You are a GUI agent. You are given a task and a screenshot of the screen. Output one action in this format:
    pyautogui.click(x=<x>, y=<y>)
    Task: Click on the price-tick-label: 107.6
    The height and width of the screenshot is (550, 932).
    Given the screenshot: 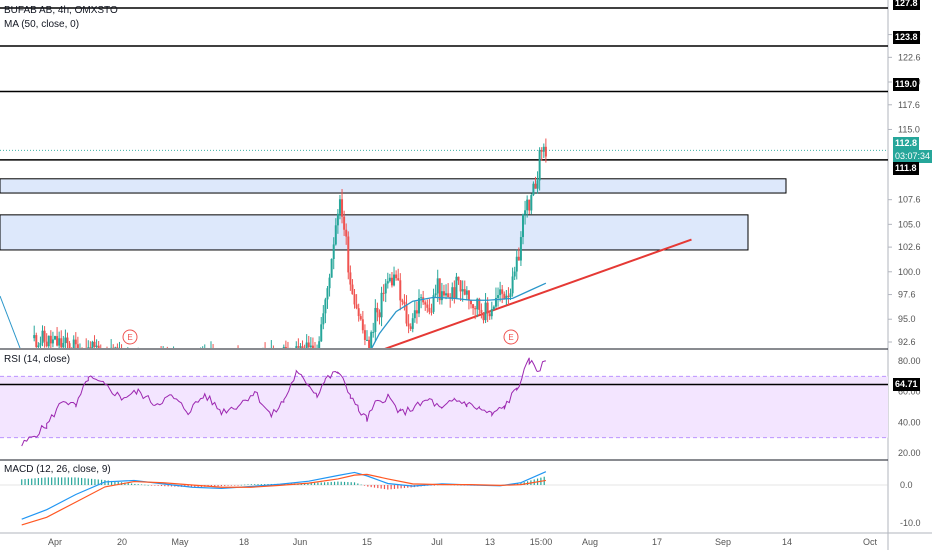 What is the action you would take?
    pyautogui.click(x=909, y=200)
    